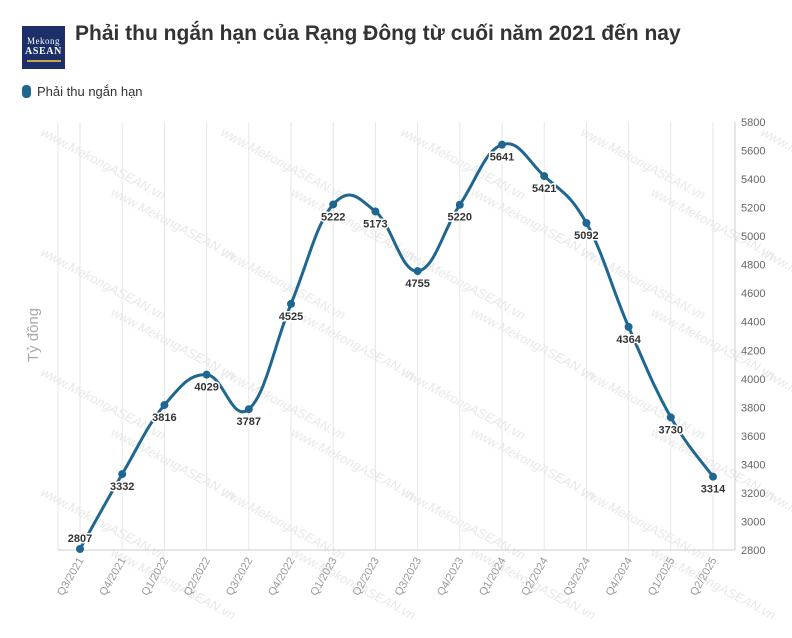 Image resolution: width=792 pixels, height=638 pixels. What do you see at coordinates (753, 266) in the screenshot?
I see `y-tick-label: 4800` at bounding box center [753, 266].